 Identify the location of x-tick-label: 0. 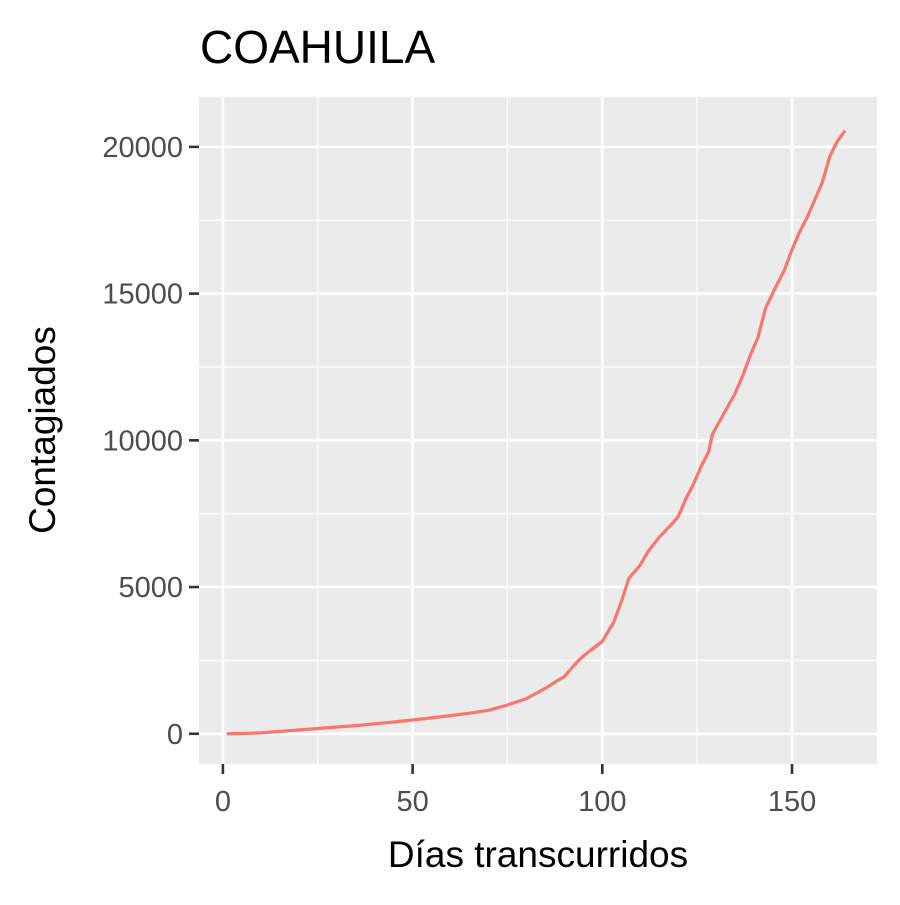
(223, 802).